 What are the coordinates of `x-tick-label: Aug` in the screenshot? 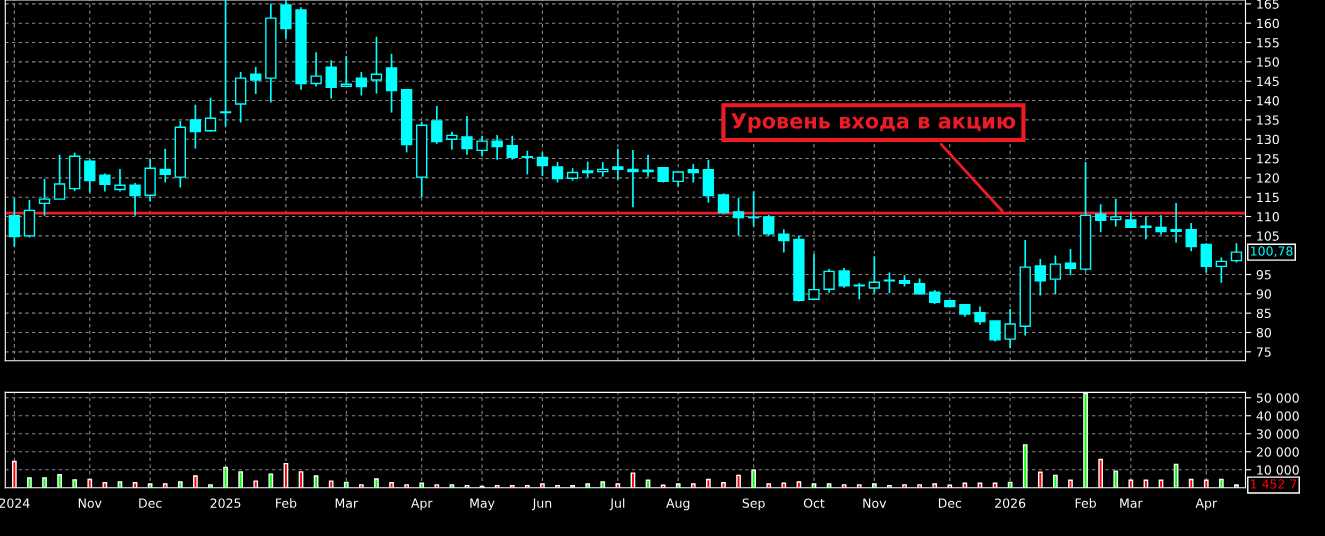 It's located at (678, 504).